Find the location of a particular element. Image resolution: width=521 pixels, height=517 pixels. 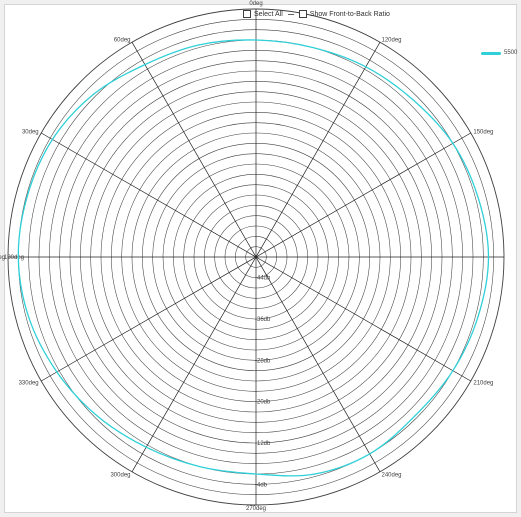

angular-tick-label: 180deg is located at coordinates (14, 258).